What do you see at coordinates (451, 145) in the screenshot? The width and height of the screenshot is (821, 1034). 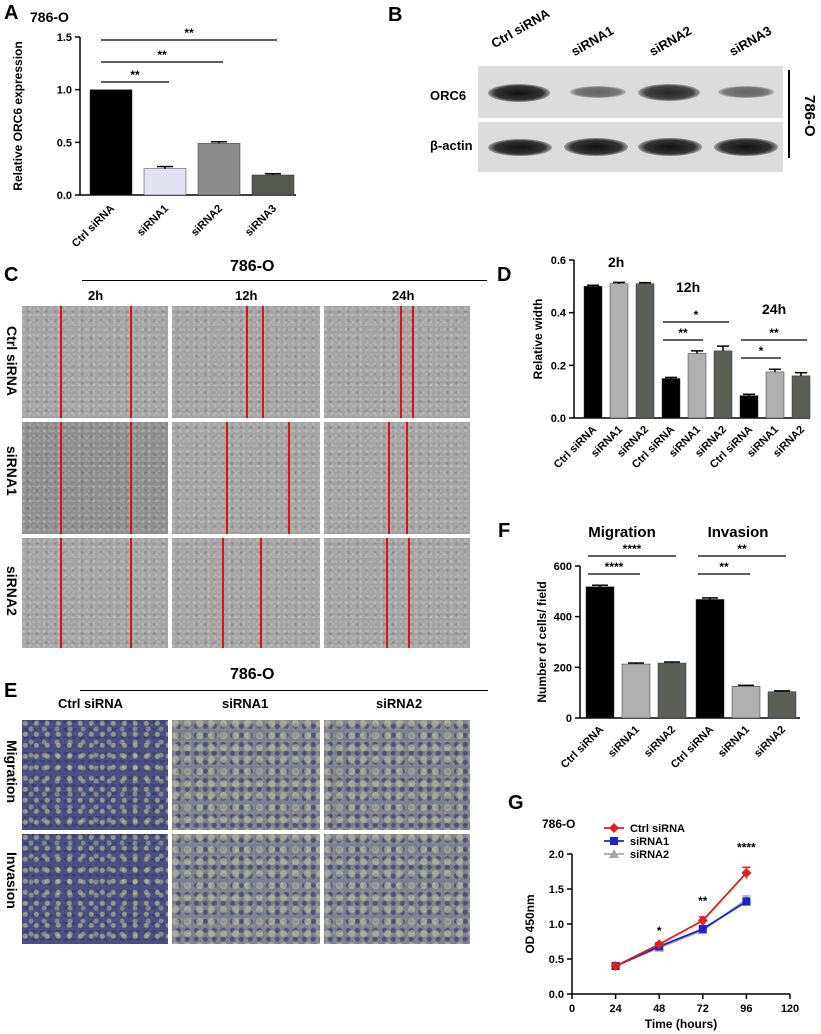 I see `blot-row-label: β-actin` at bounding box center [451, 145].